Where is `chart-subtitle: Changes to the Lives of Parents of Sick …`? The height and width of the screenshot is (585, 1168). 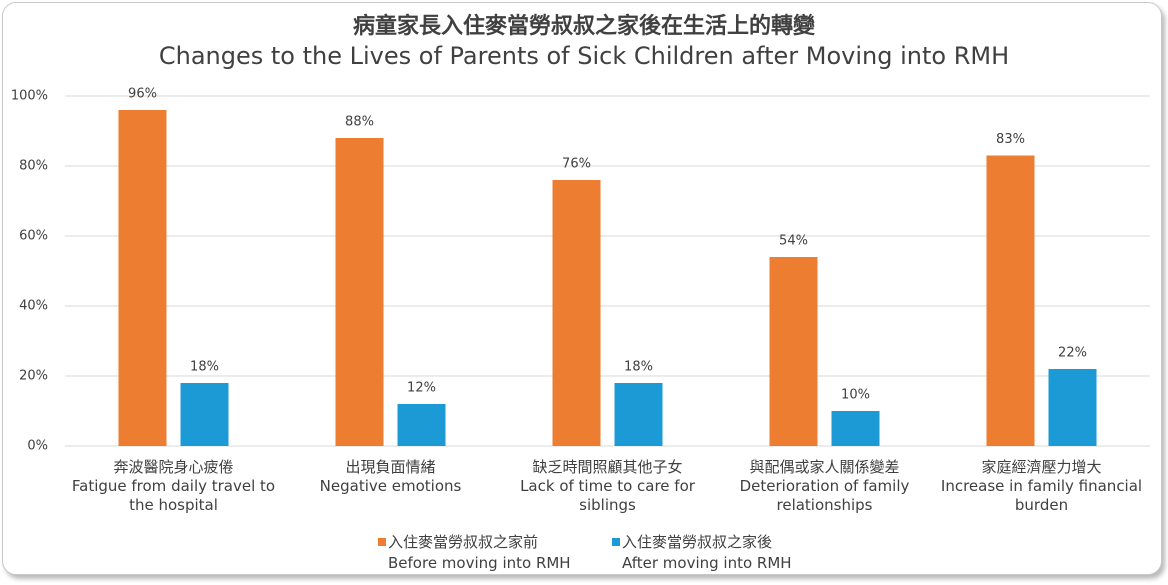 chart-subtitle: Changes to the Lives of Parents of Sick … is located at coordinates (584, 56).